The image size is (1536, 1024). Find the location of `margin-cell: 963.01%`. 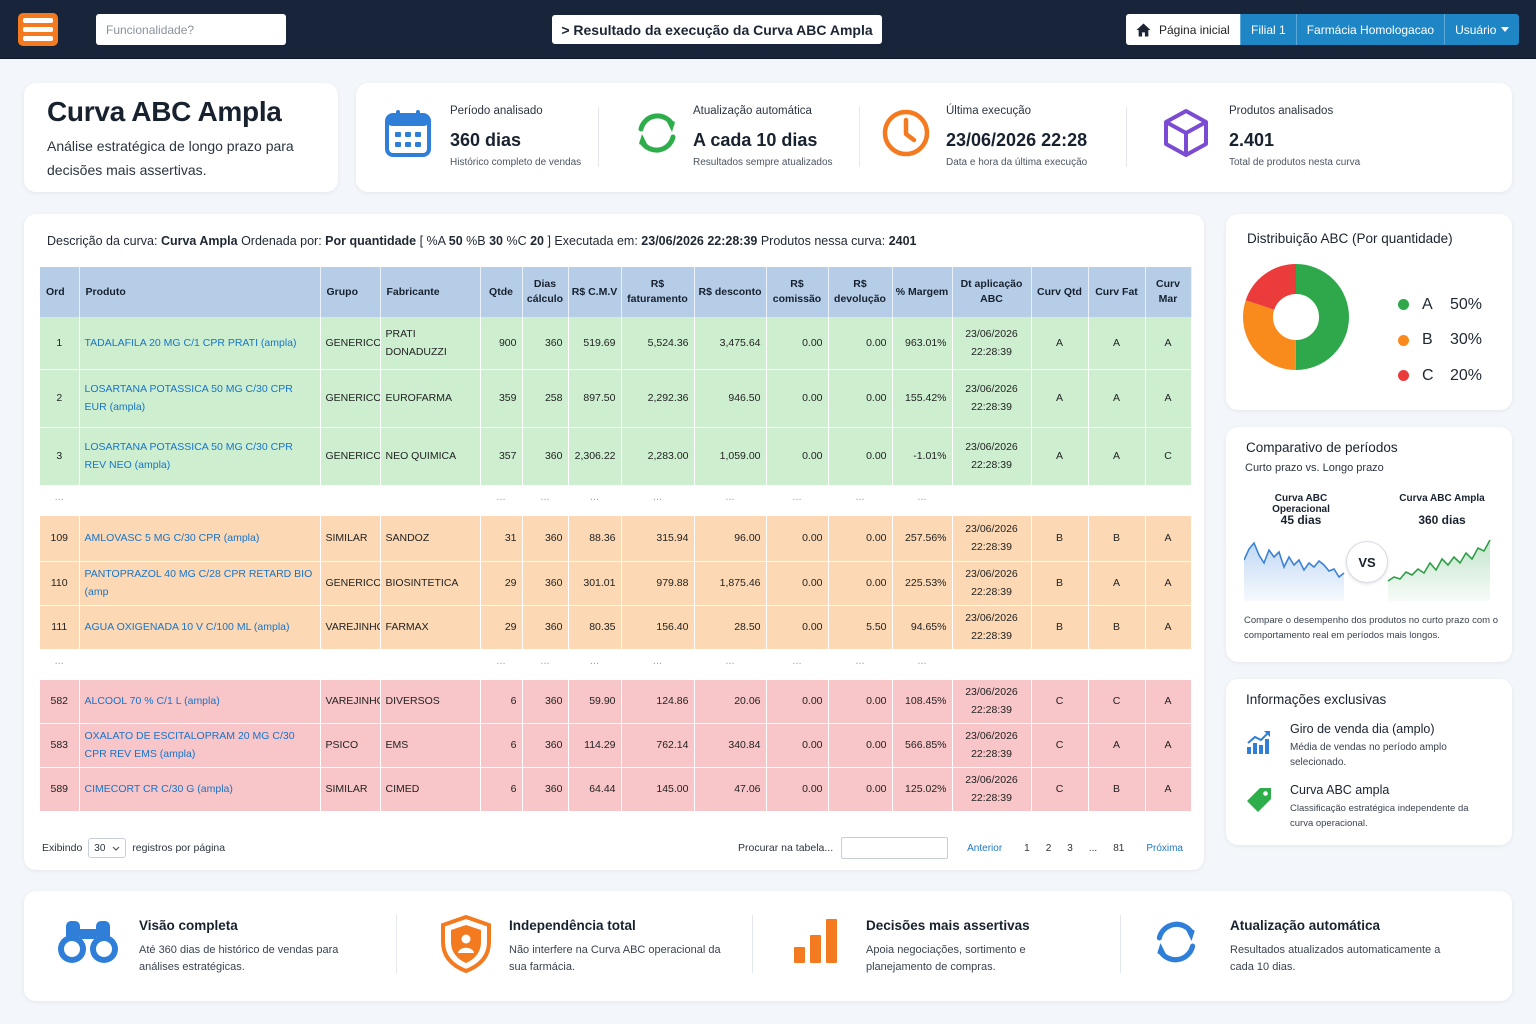

margin-cell: 963.01% is located at coordinates (922, 343).